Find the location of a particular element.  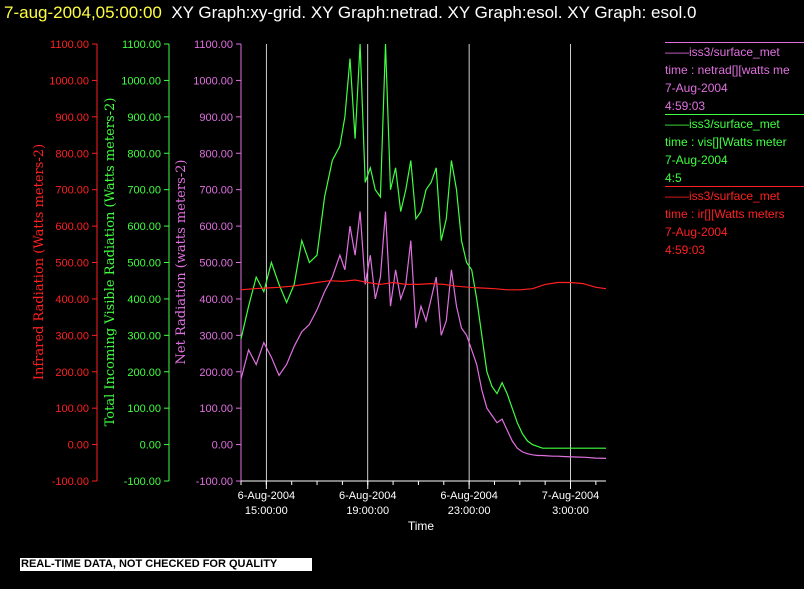

x-axis-label: Time is located at coordinates (421, 526).